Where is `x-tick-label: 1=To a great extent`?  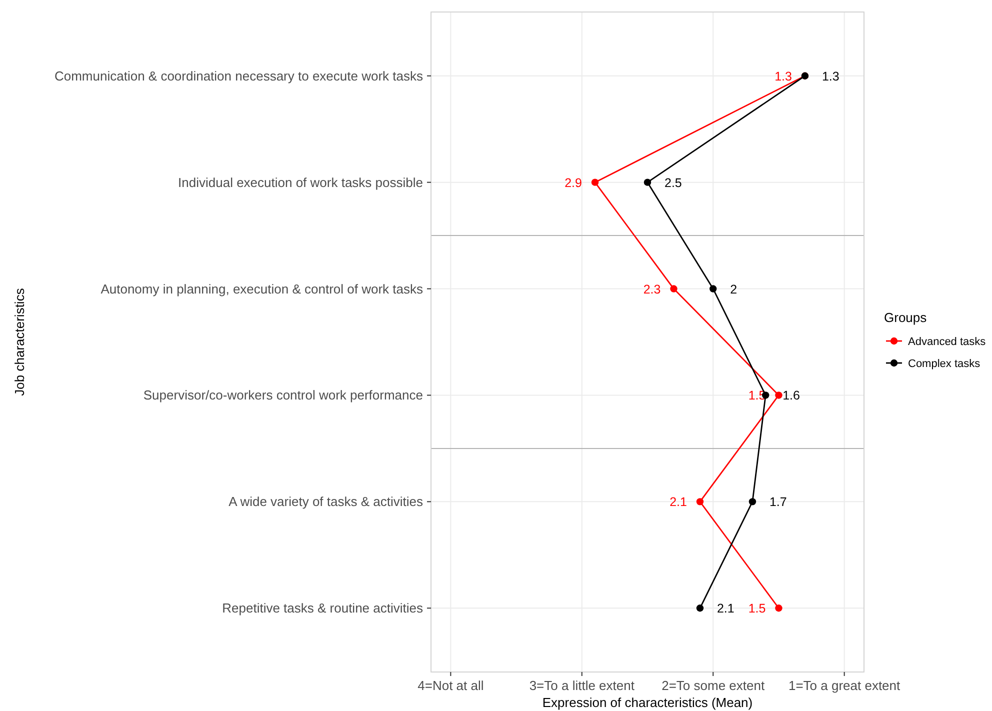
x-tick-label: 1=To a great extent is located at coordinates (844, 685).